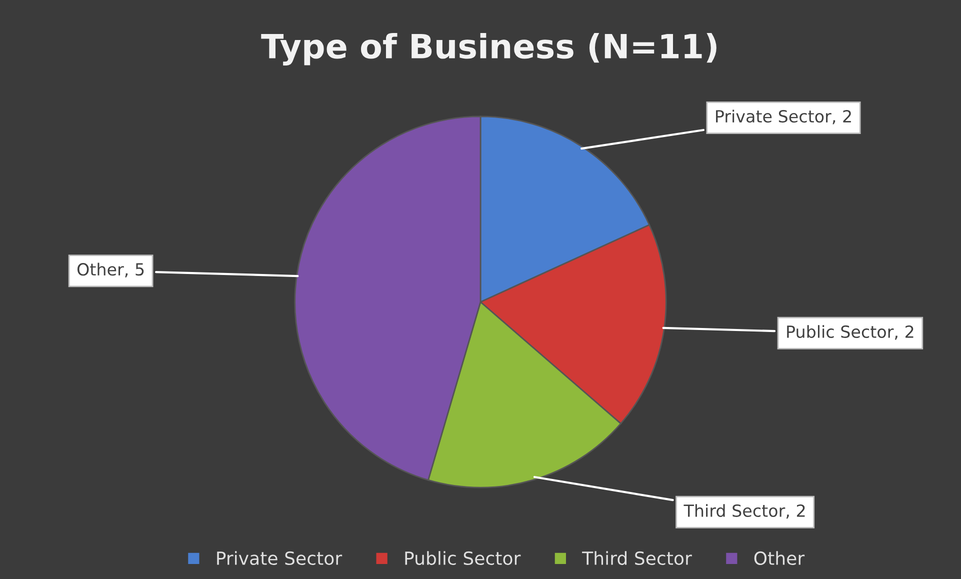 This screenshot has height=579, width=961. I want to click on legend-label: Third Sector, so click(637, 558).